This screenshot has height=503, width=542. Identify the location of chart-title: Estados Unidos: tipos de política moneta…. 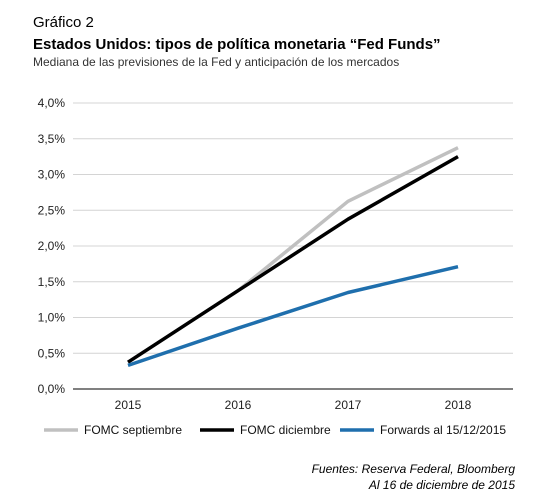
(237, 44).